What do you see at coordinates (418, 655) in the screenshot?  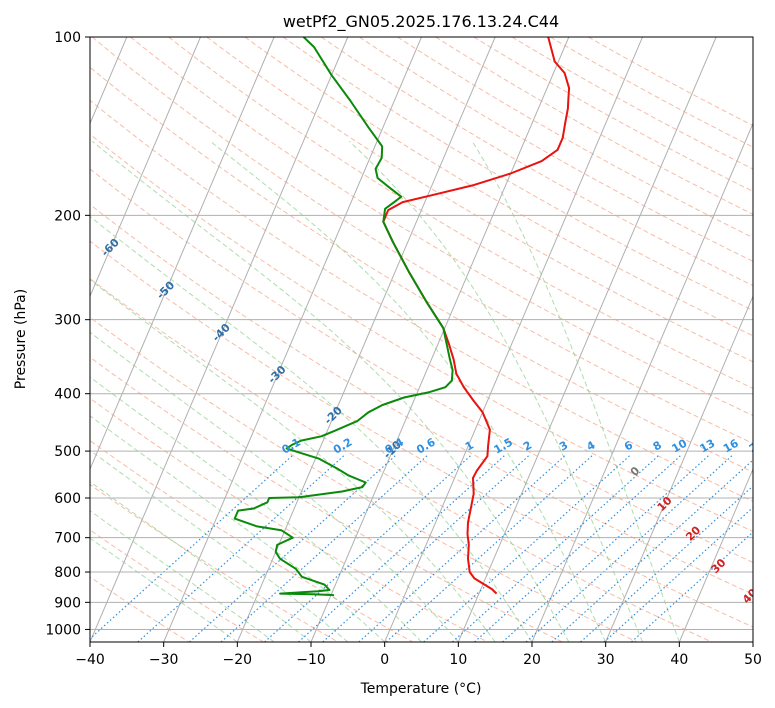 I see `x-axis: −40 −30 −20 −10 0 10 20 30 40 50` at bounding box center [418, 655].